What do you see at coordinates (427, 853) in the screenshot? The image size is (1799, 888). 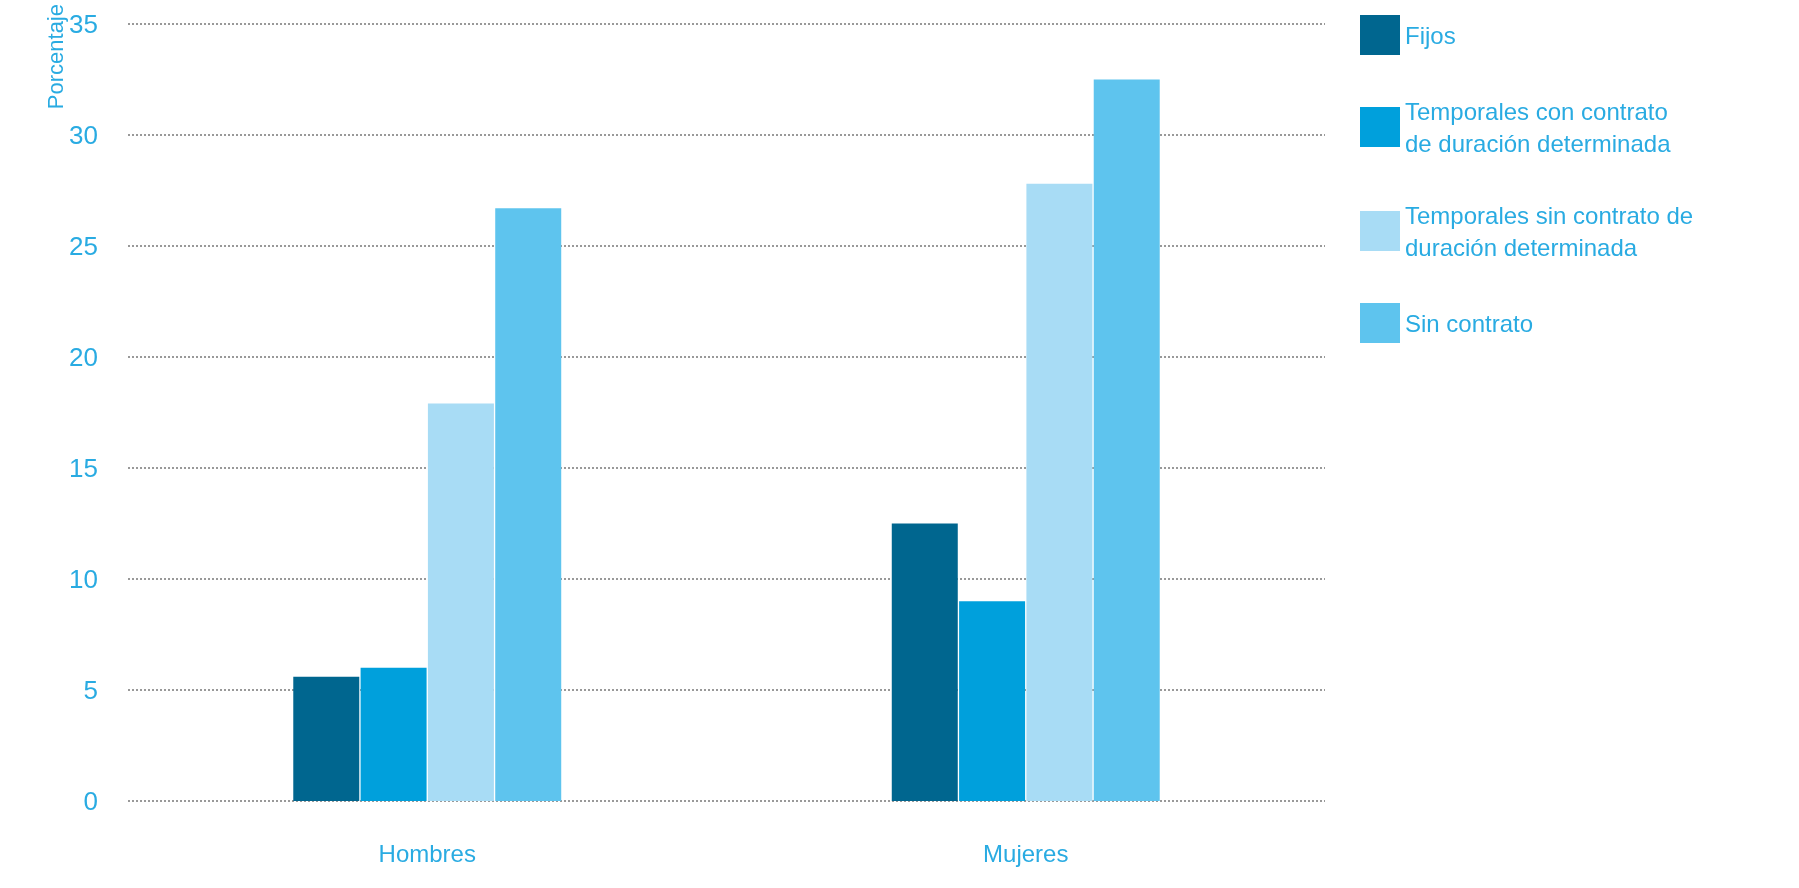 I see `x-tick-label: Hombres` at bounding box center [427, 853].